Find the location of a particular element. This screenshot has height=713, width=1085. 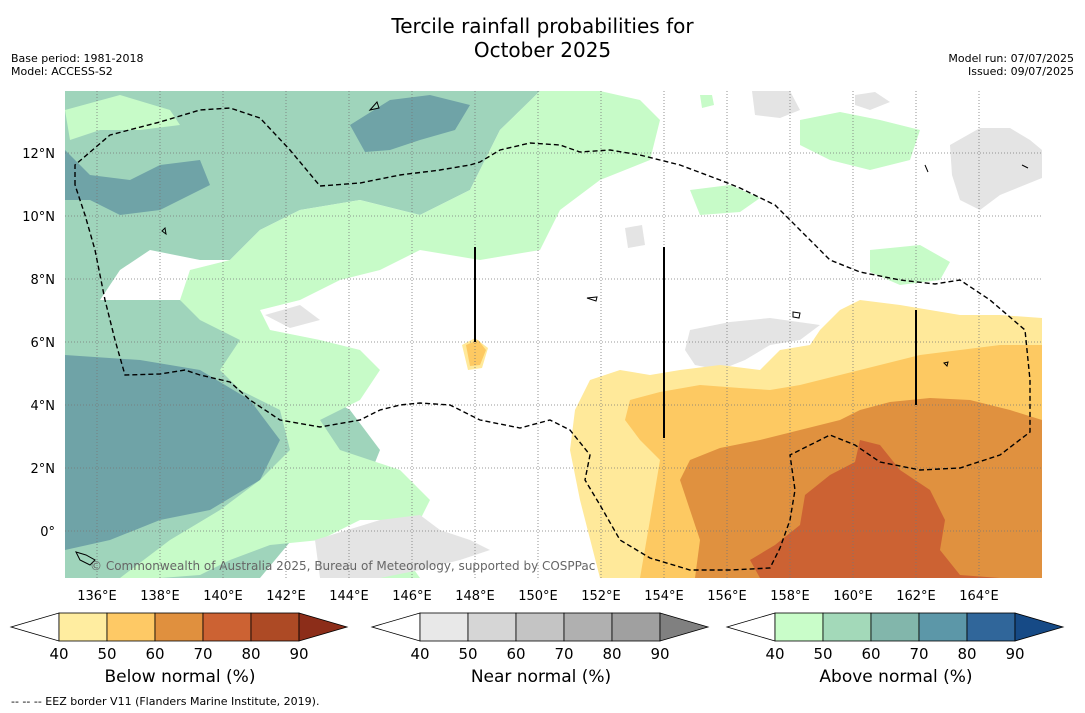

below-normal-label: Below normal (%) is located at coordinates (180, 677).